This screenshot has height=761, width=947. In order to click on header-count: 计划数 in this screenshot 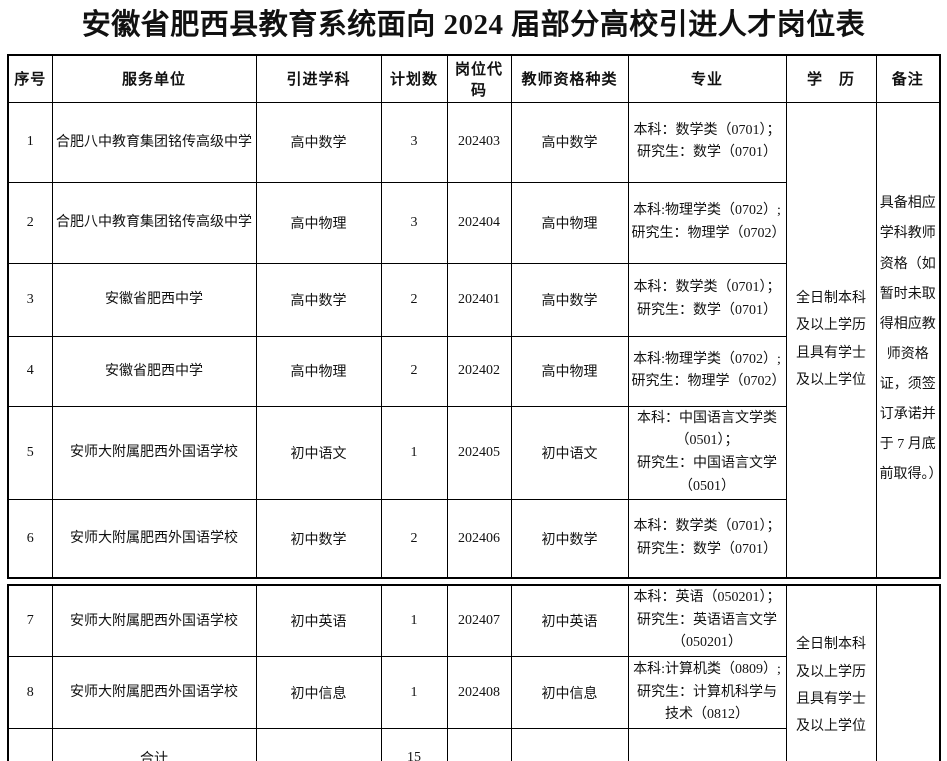, I will do `click(414, 78)`.